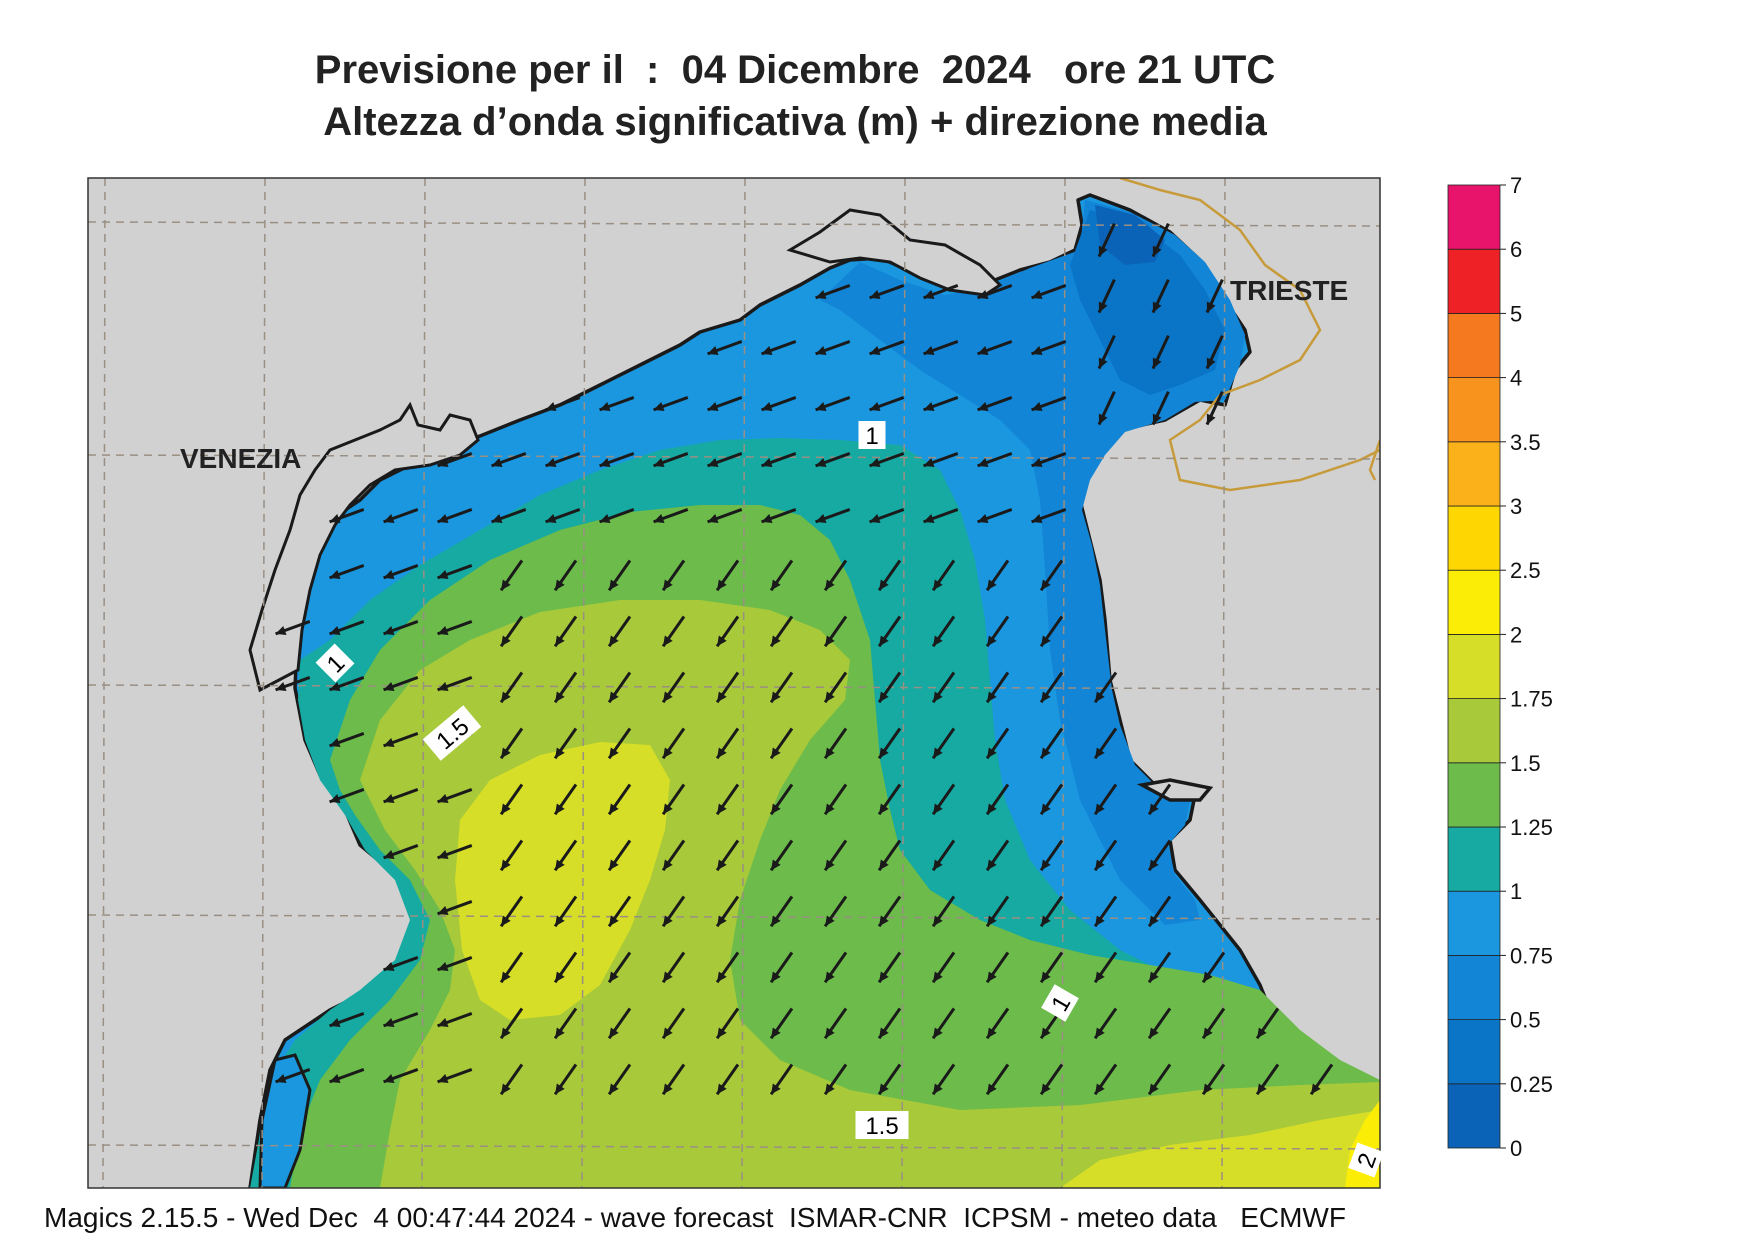 The image size is (1755, 1242). What do you see at coordinates (562, 881) in the screenshot?
I see `contour-band-1.75` at bounding box center [562, 881].